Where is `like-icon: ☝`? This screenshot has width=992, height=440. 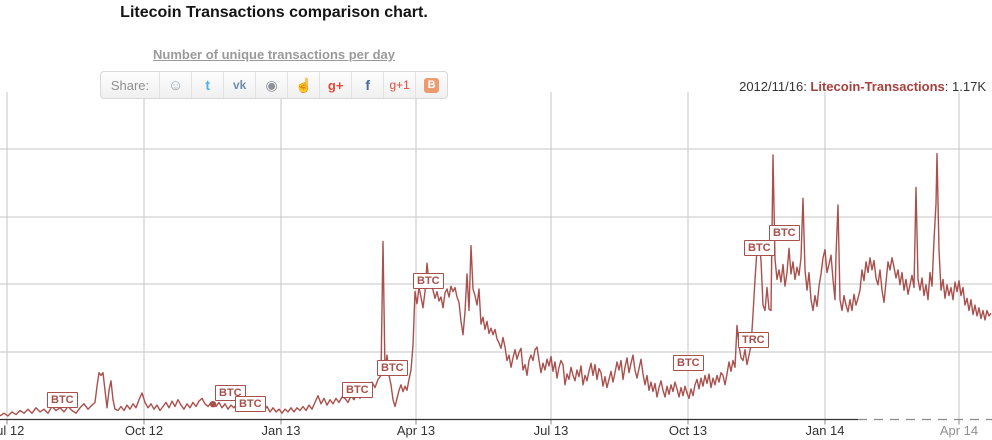
like-icon: ☝ is located at coordinates (303, 85).